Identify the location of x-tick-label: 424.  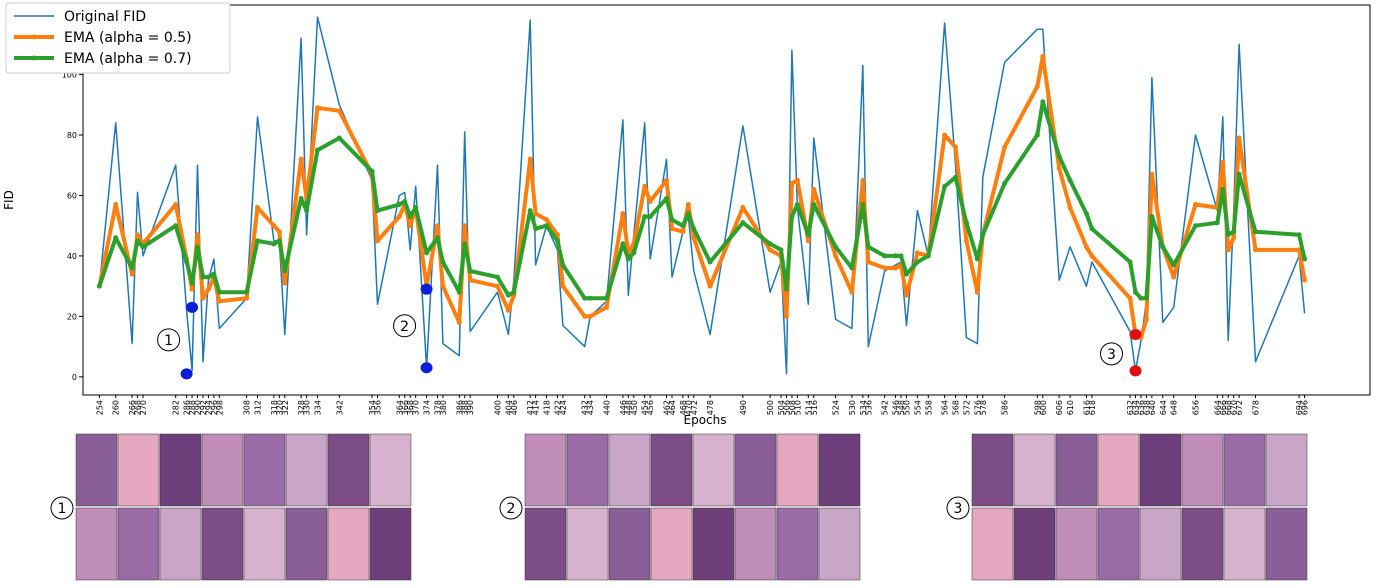
(563, 407).